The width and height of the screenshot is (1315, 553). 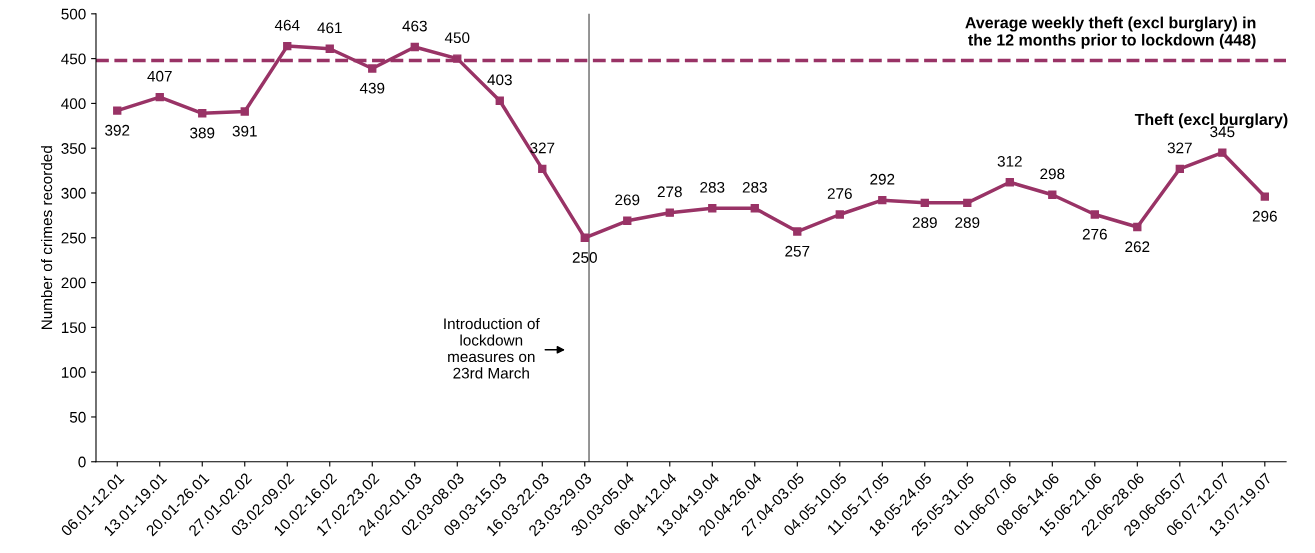 What do you see at coordinates (492, 348) in the screenshot?
I see `annotation: Introduction of lockdown measures on 23rd March` at bounding box center [492, 348].